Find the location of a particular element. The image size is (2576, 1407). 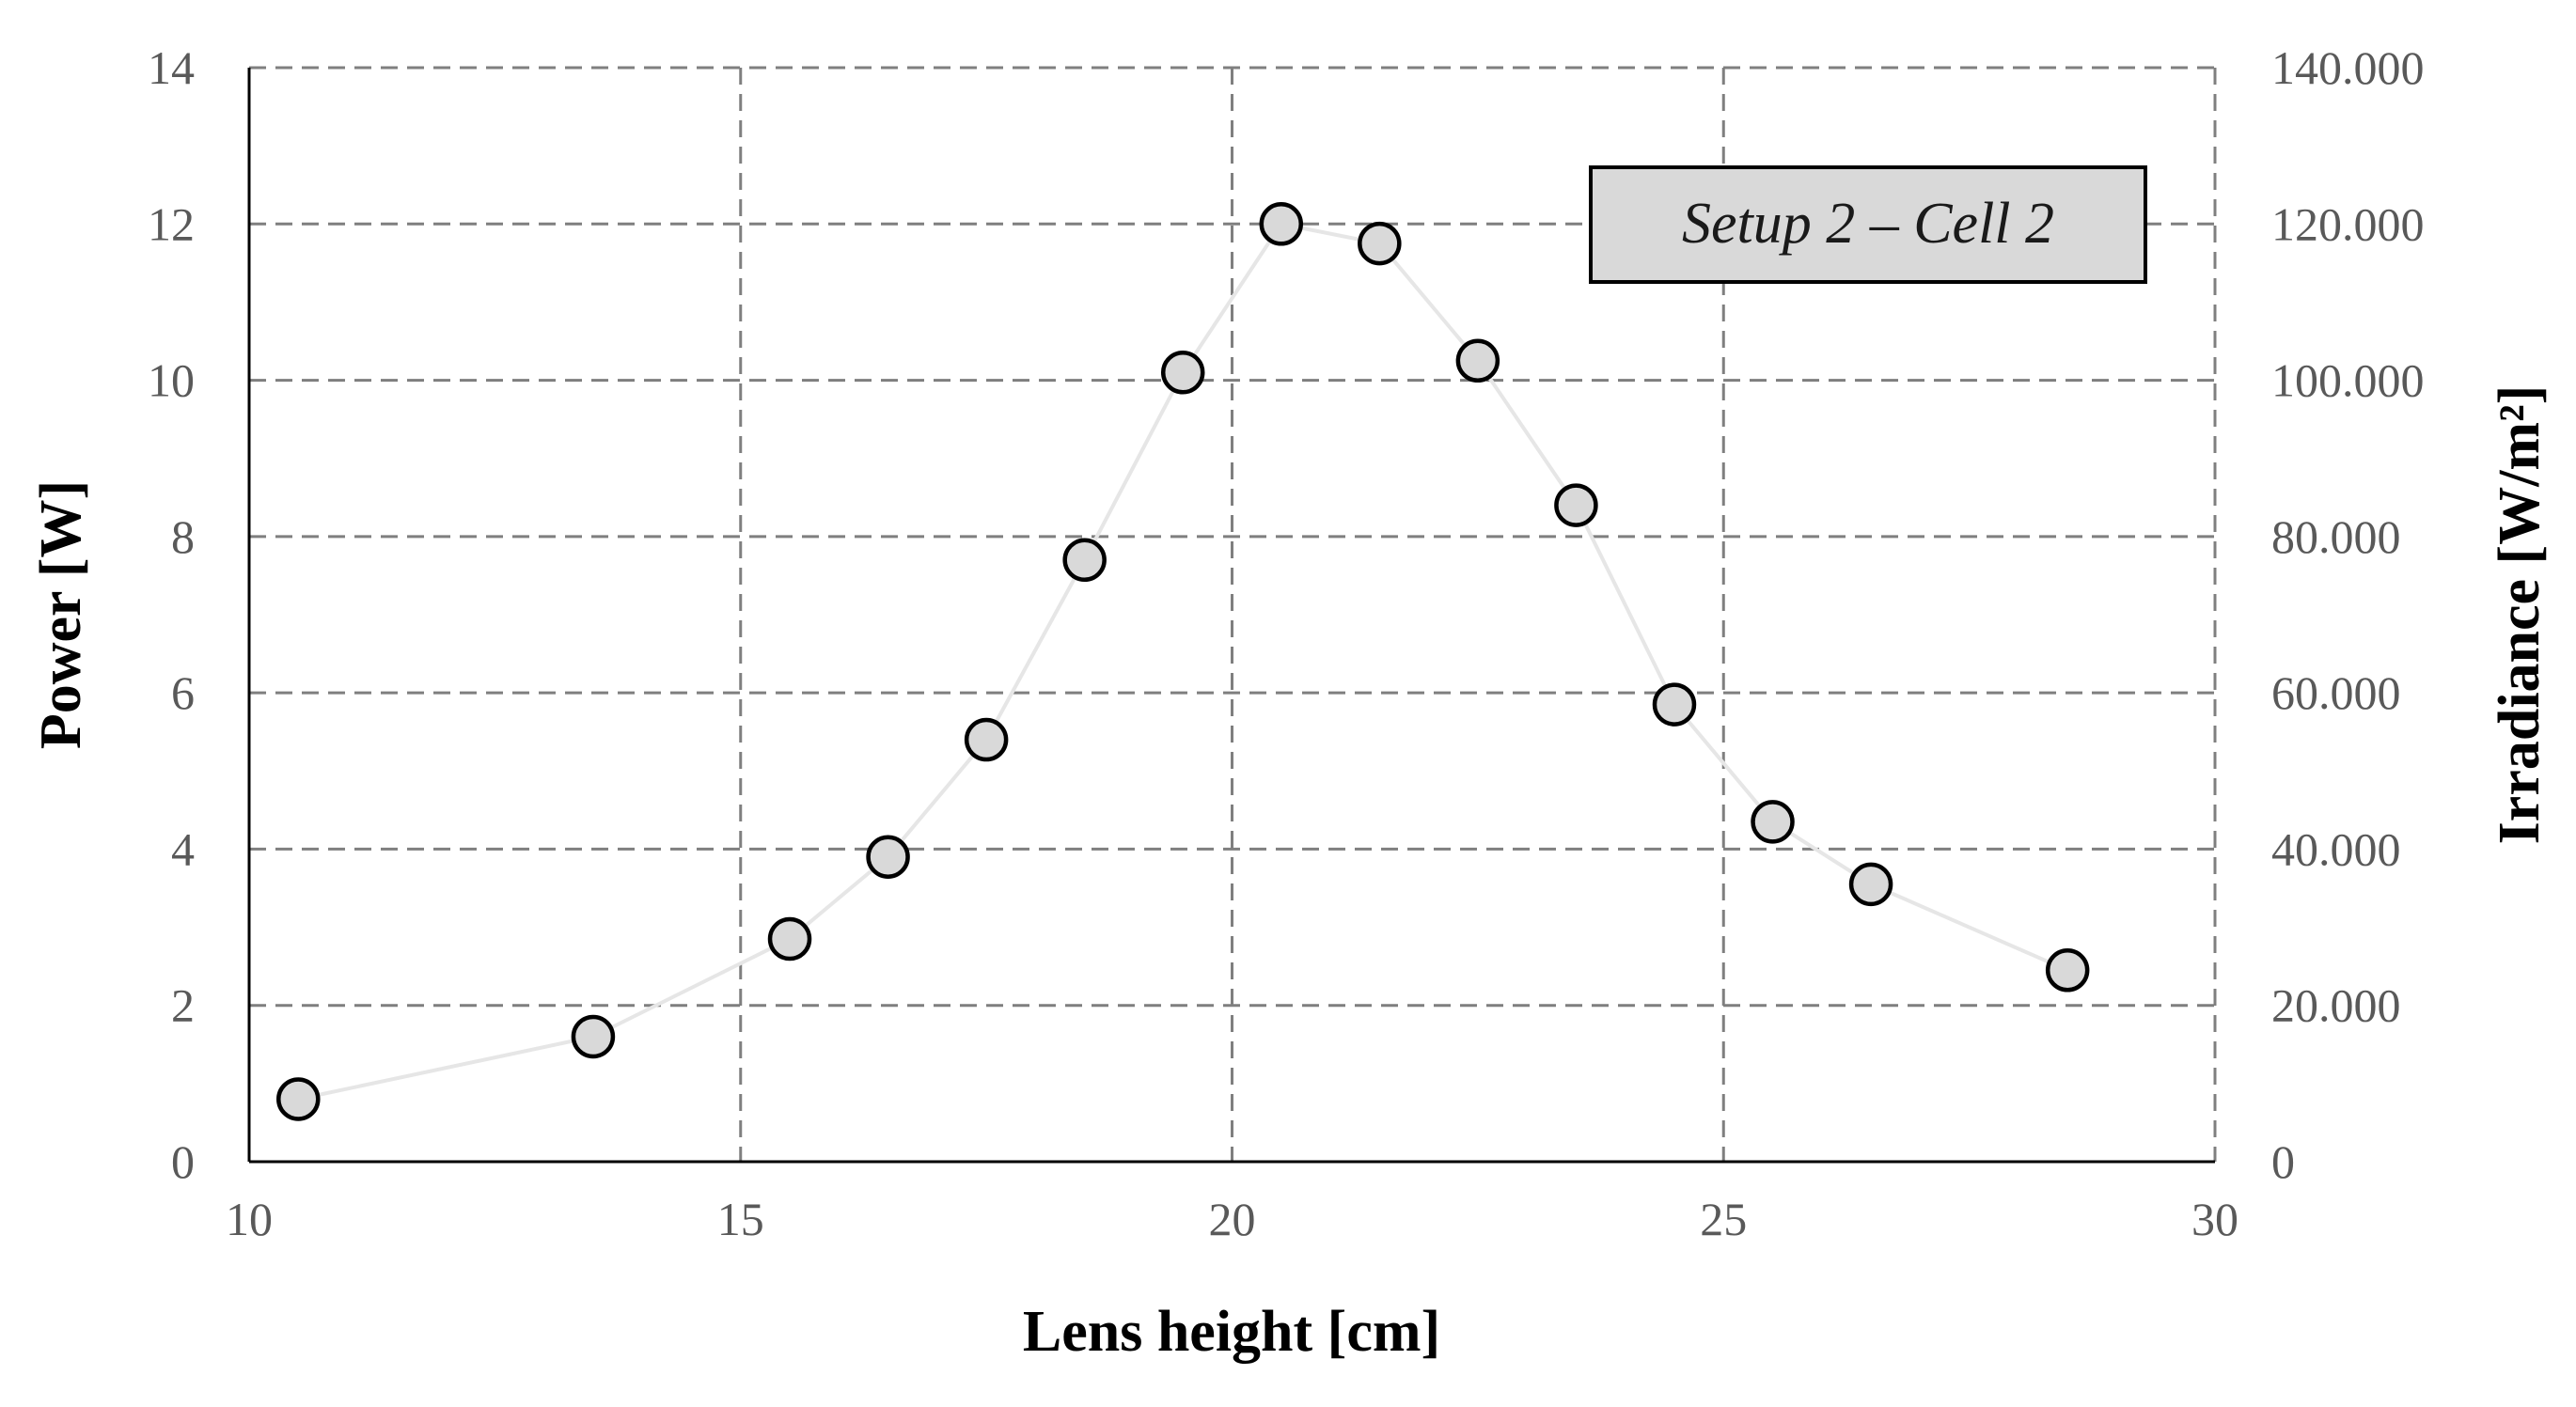

annotation-box: Setup 2 – Cell 2 is located at coordinates (1868, 225).